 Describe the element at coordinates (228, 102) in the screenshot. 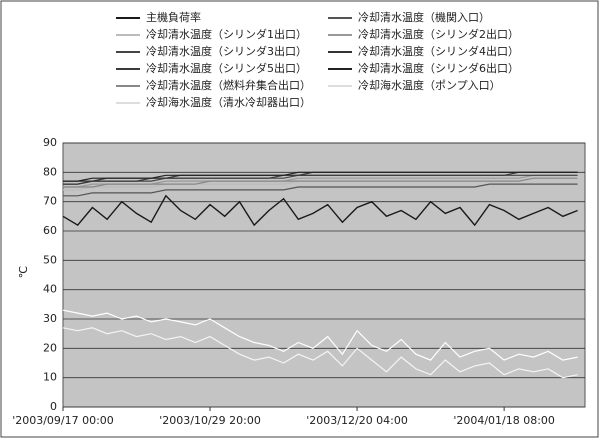

I see `legend-label: 冷却海水温度（清水冷却器出口）` at that location.